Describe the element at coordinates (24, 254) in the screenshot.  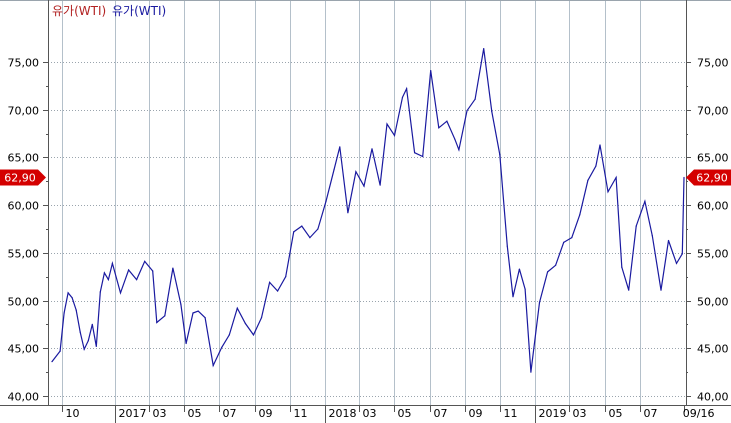
I see `y-tick-label: 55,00` at that location.